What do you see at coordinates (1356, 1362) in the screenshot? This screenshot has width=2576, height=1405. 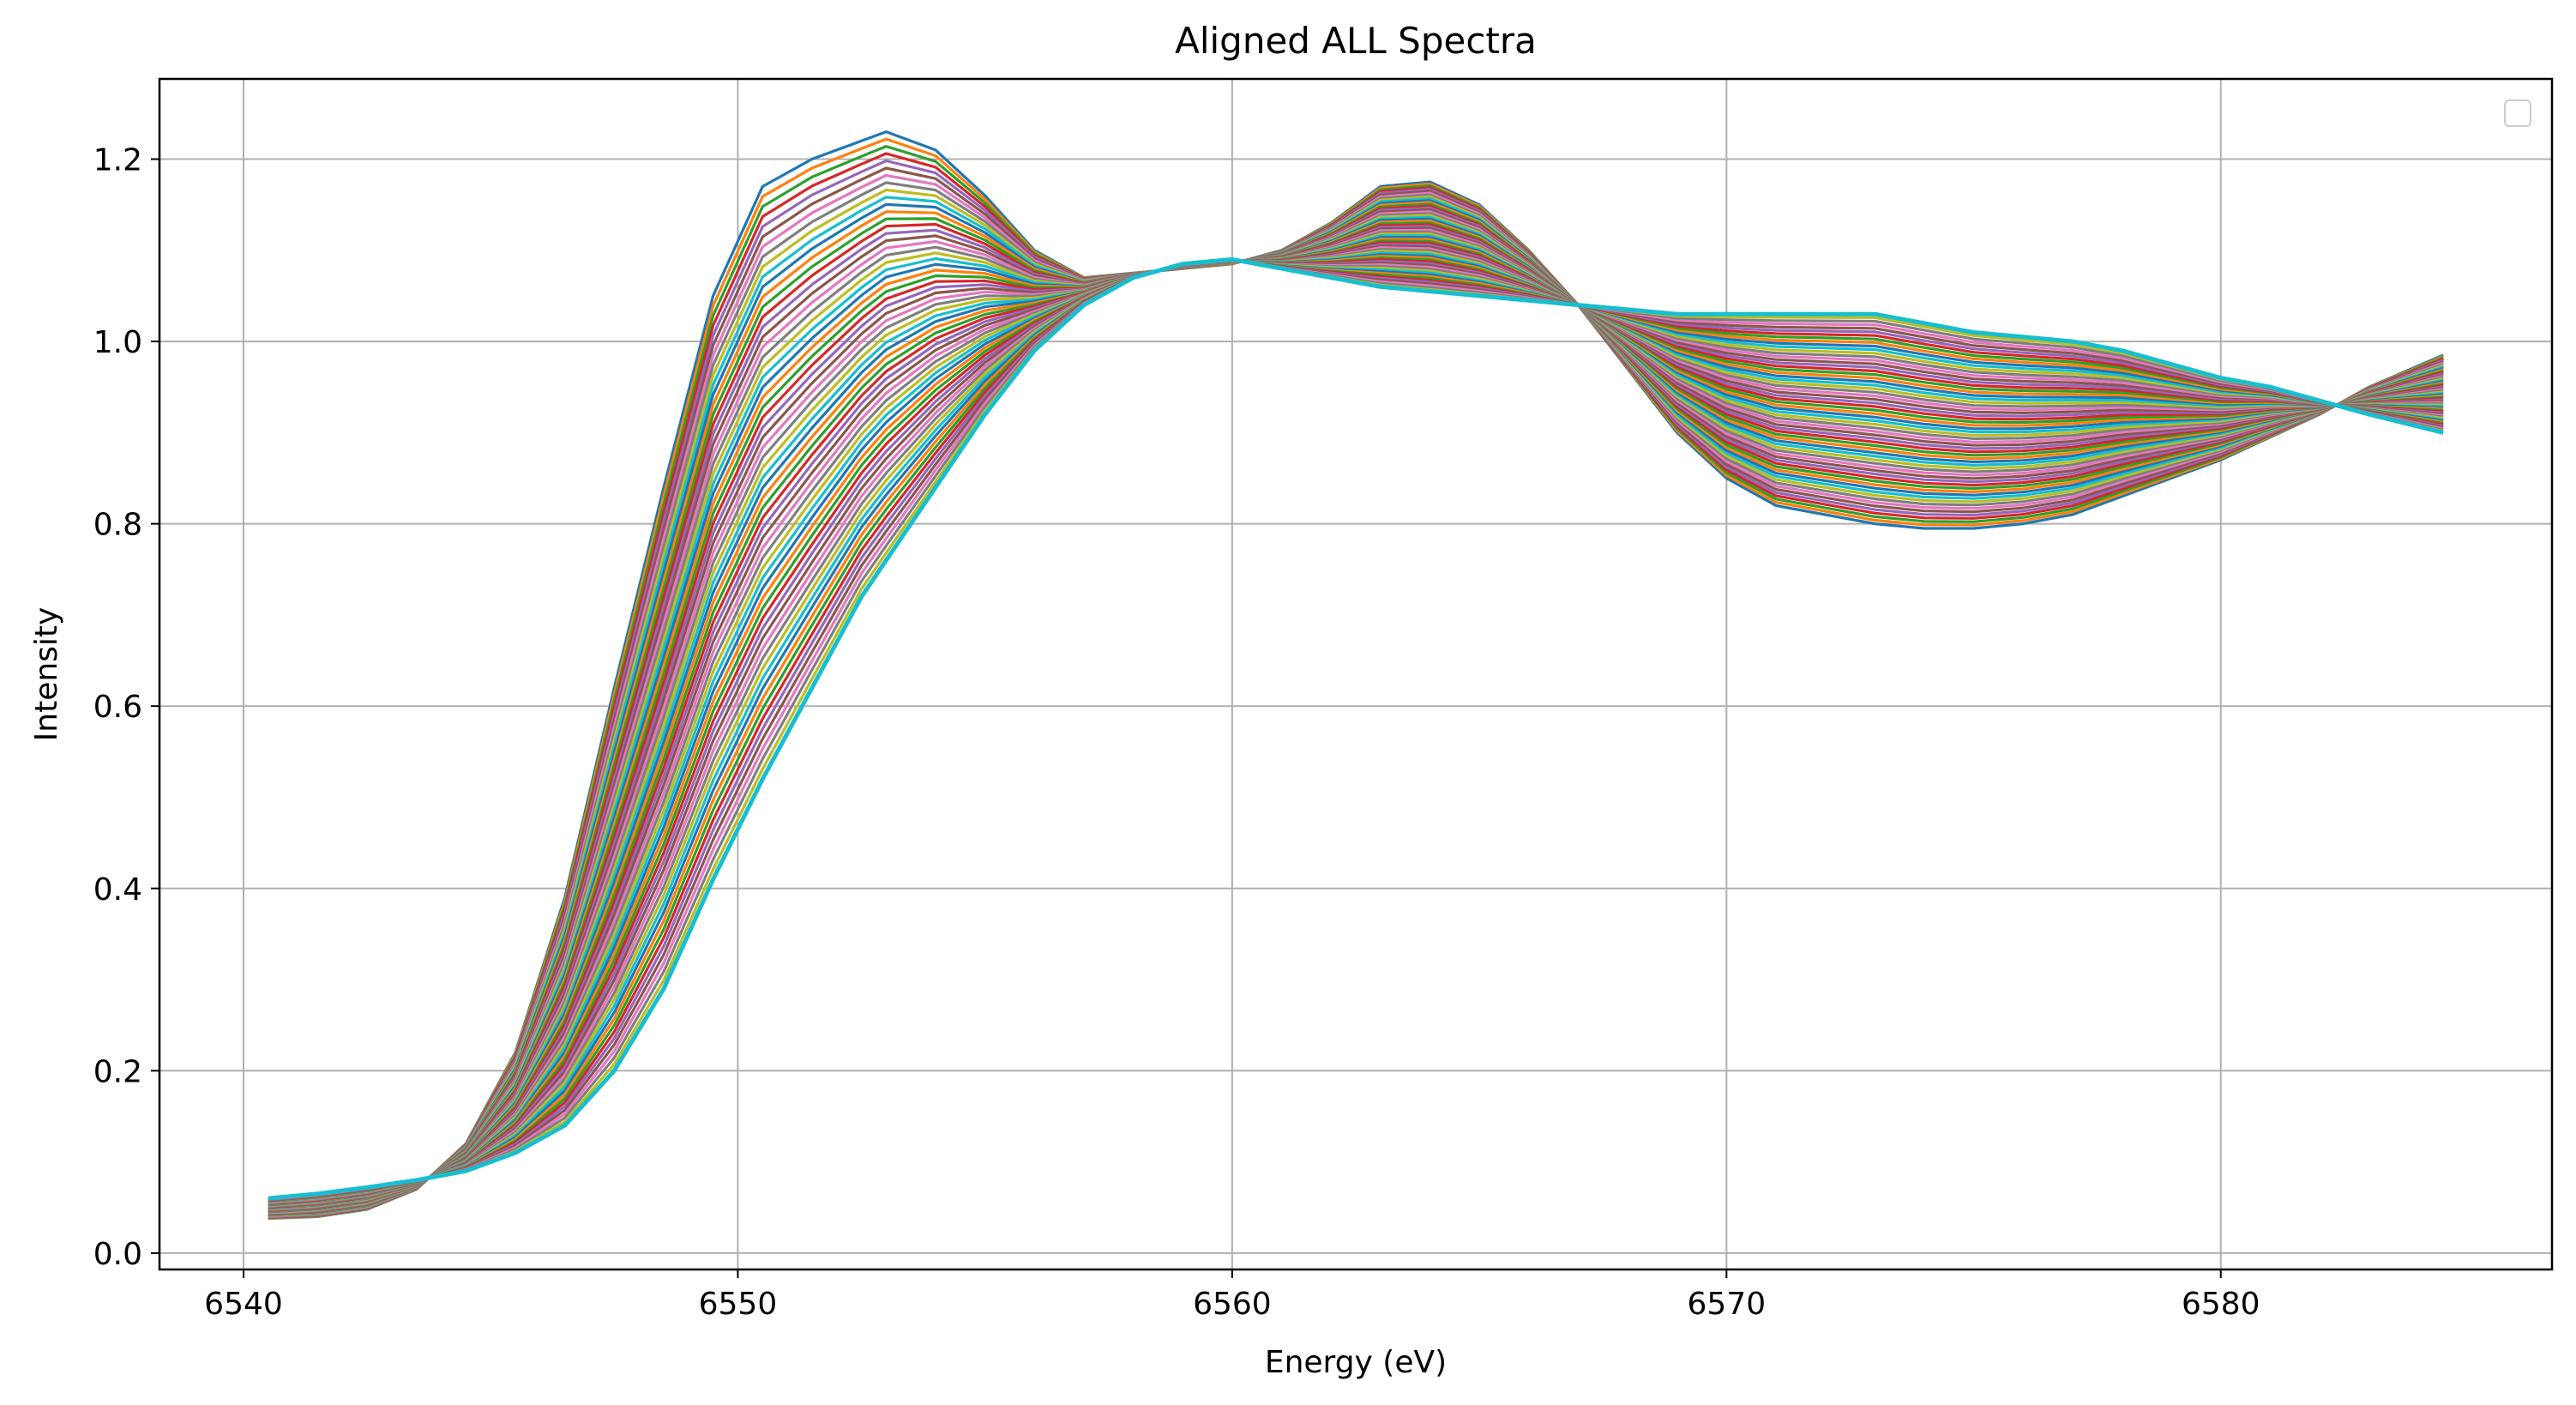 I see `x-axis-label: Energy (eV)` at bounding box center [1356, 1362].